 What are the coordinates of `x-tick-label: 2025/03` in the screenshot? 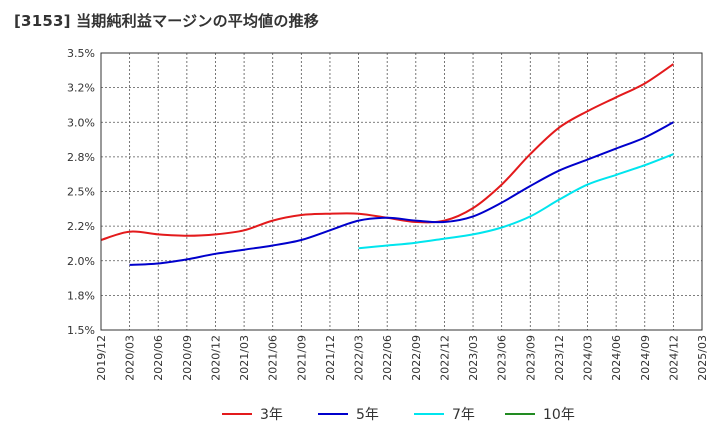 It's located at (702, 358).